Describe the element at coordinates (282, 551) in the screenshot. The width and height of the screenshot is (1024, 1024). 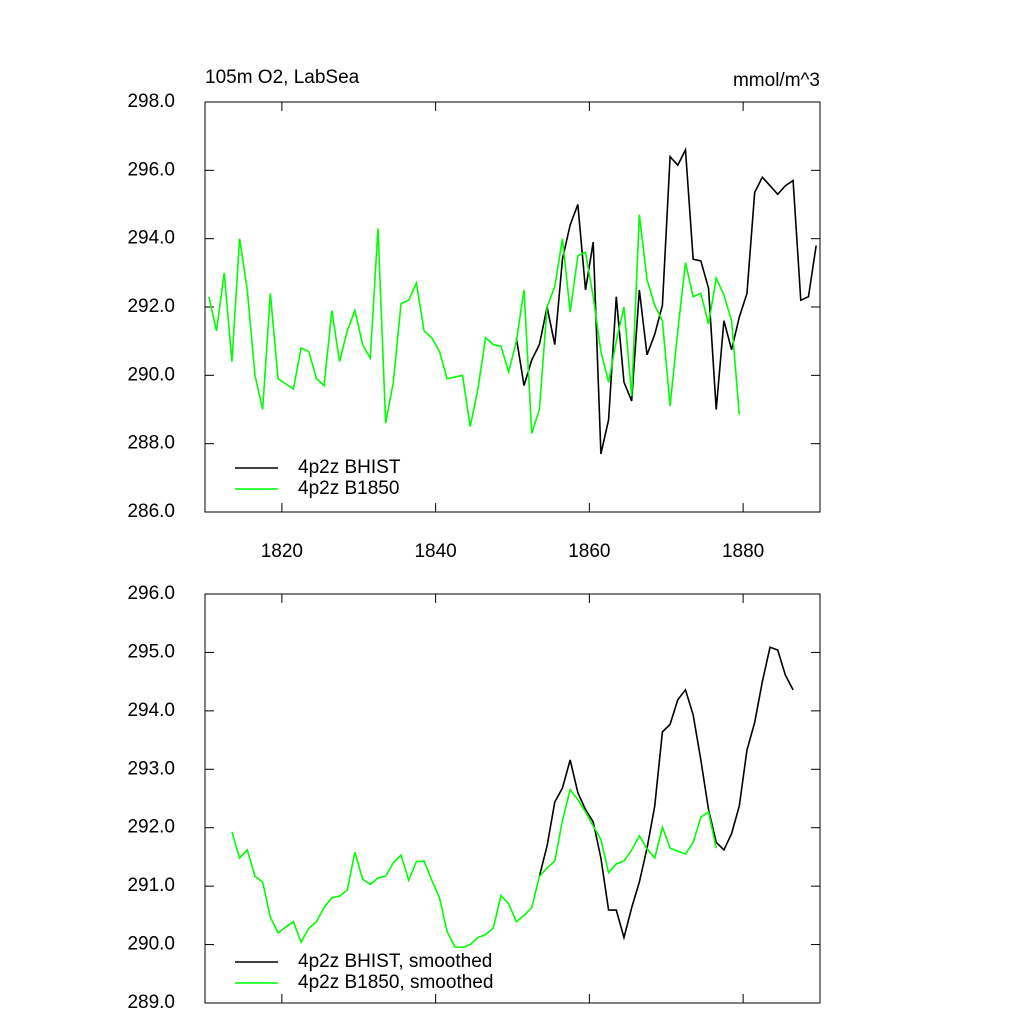
I see `x-tick-label: 1820` at that location.